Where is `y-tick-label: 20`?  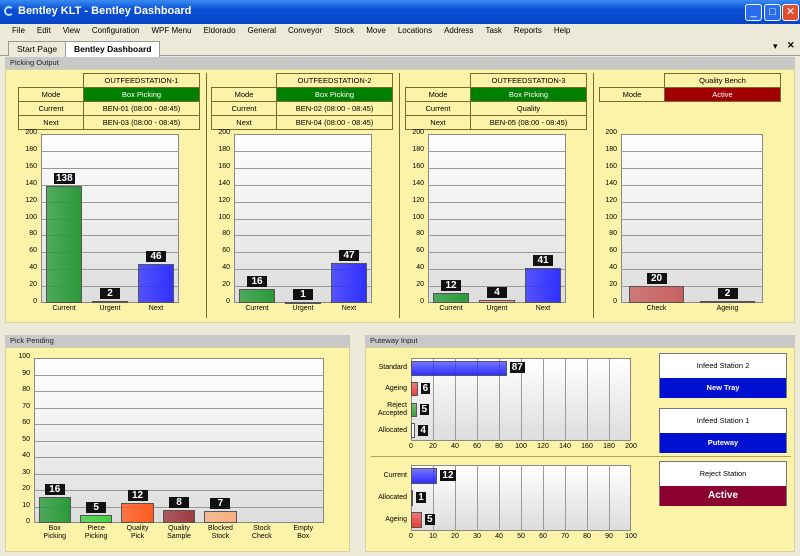
y-tick-label: 20 is located at coordinates (226, 285).